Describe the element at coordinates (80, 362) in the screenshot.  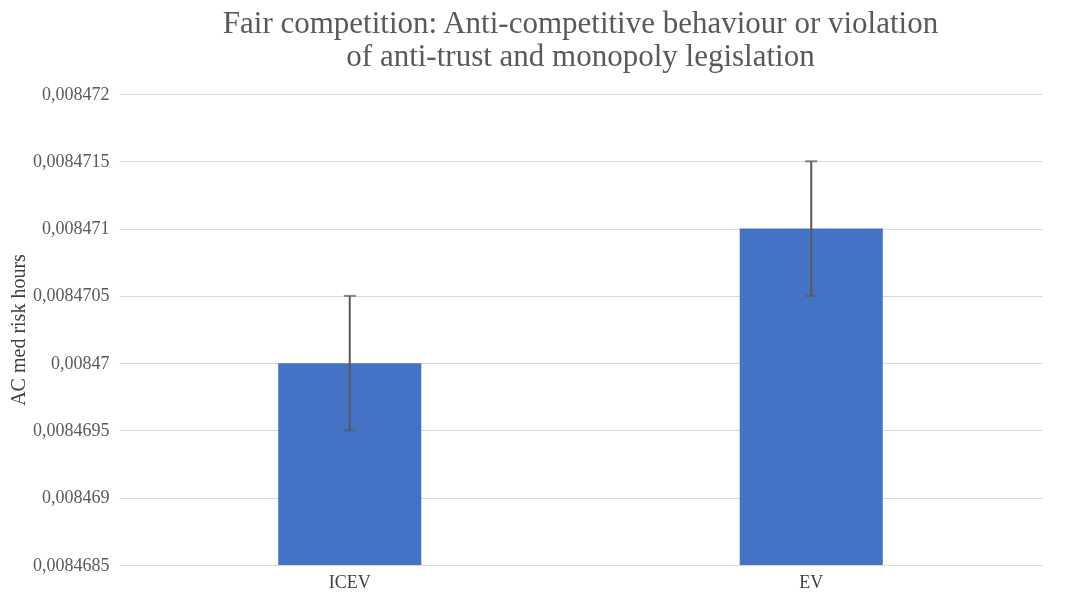
I see `y-tick-label: 0,00847` at that location.